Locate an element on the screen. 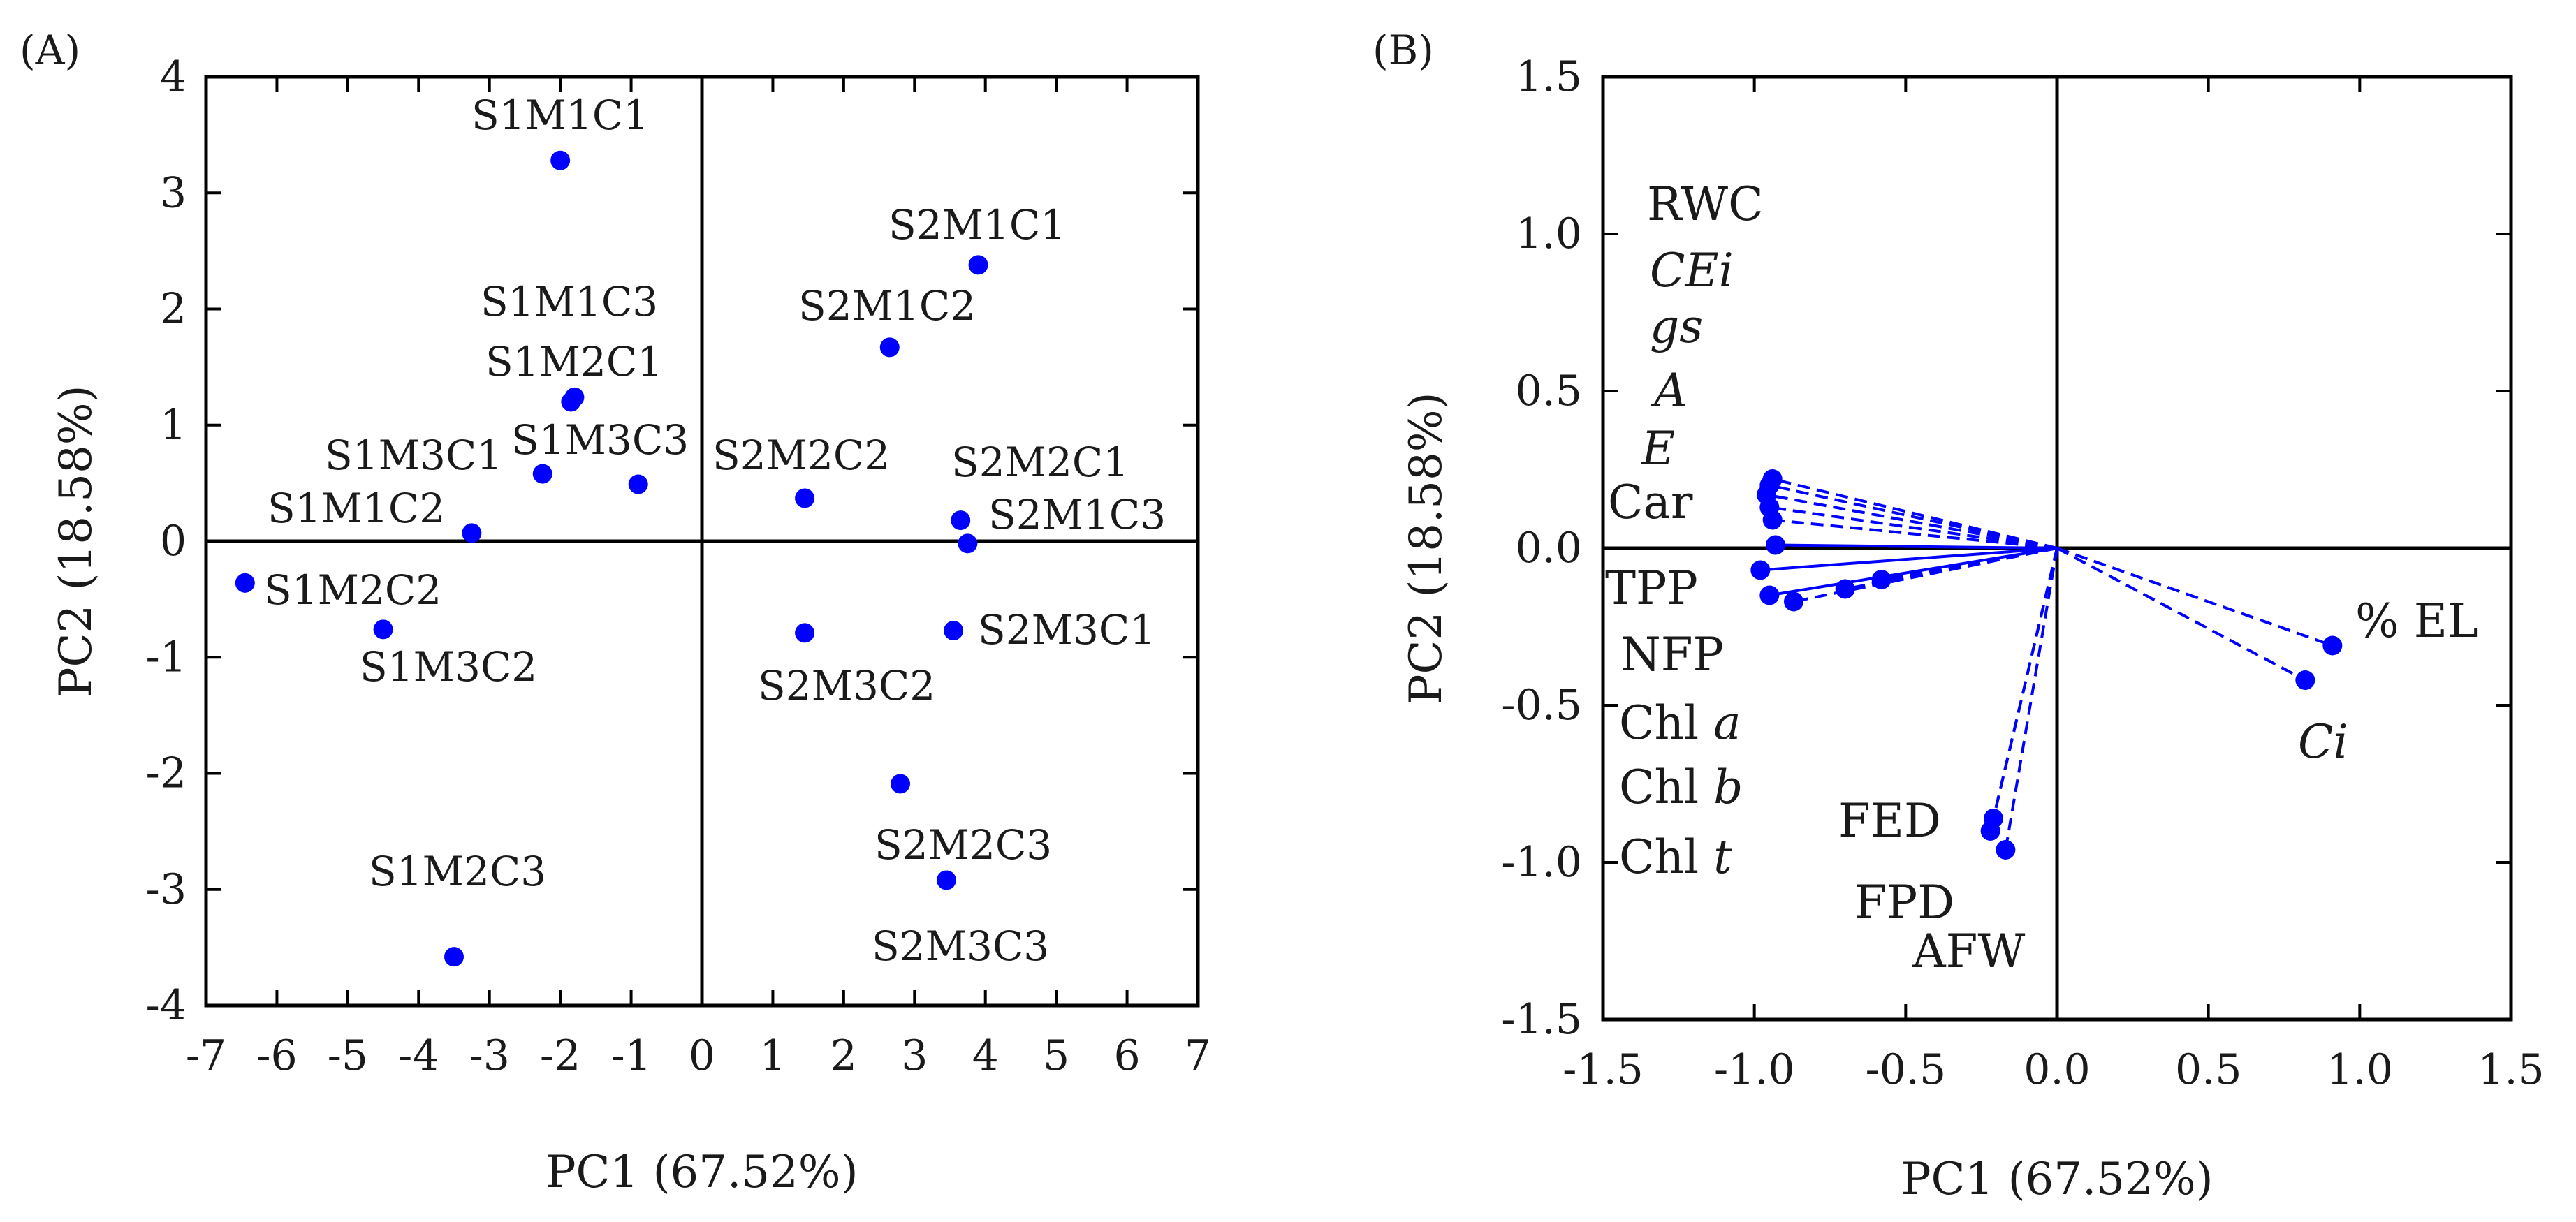 The image size is (2576, 1222). var-label-chl-t-suffix: t is located at coordinates (1722, 857).